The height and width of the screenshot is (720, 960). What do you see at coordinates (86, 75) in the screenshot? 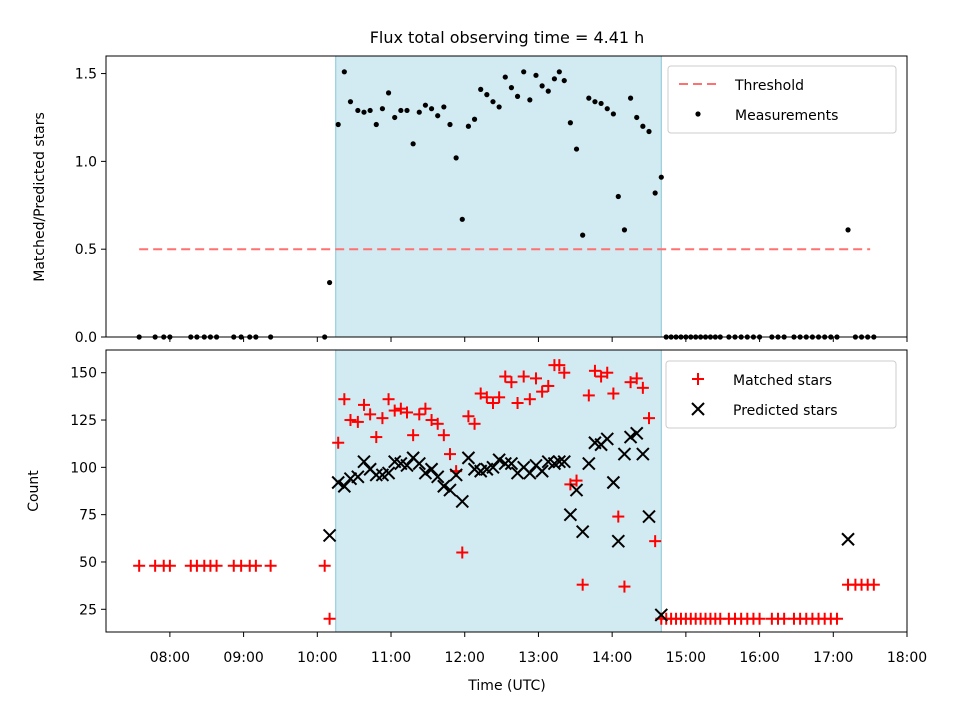
I see `y-tick-label: 1.5` at bounding box center [86, 75].